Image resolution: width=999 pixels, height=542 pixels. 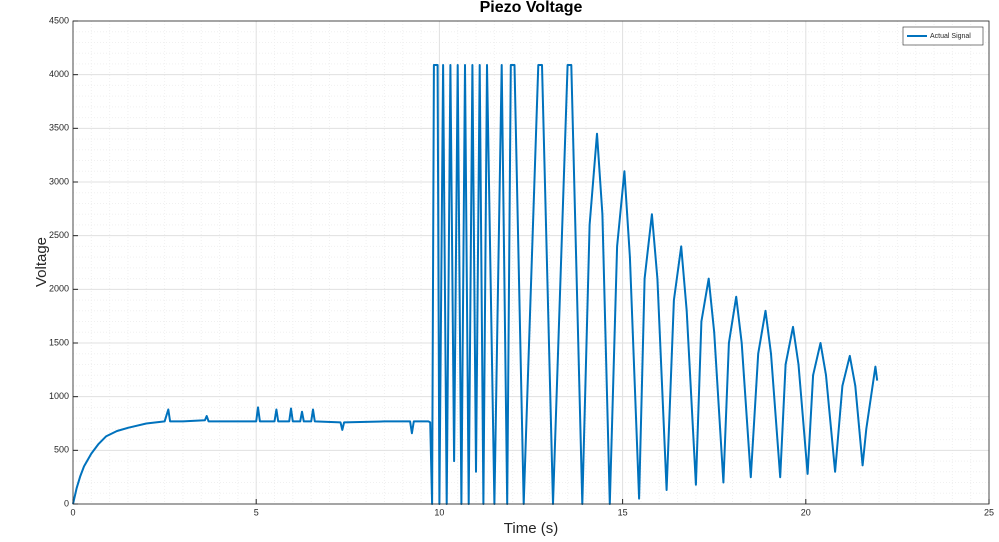 I want to click on y-tick-label: 3000, so click(x=59, y=181).